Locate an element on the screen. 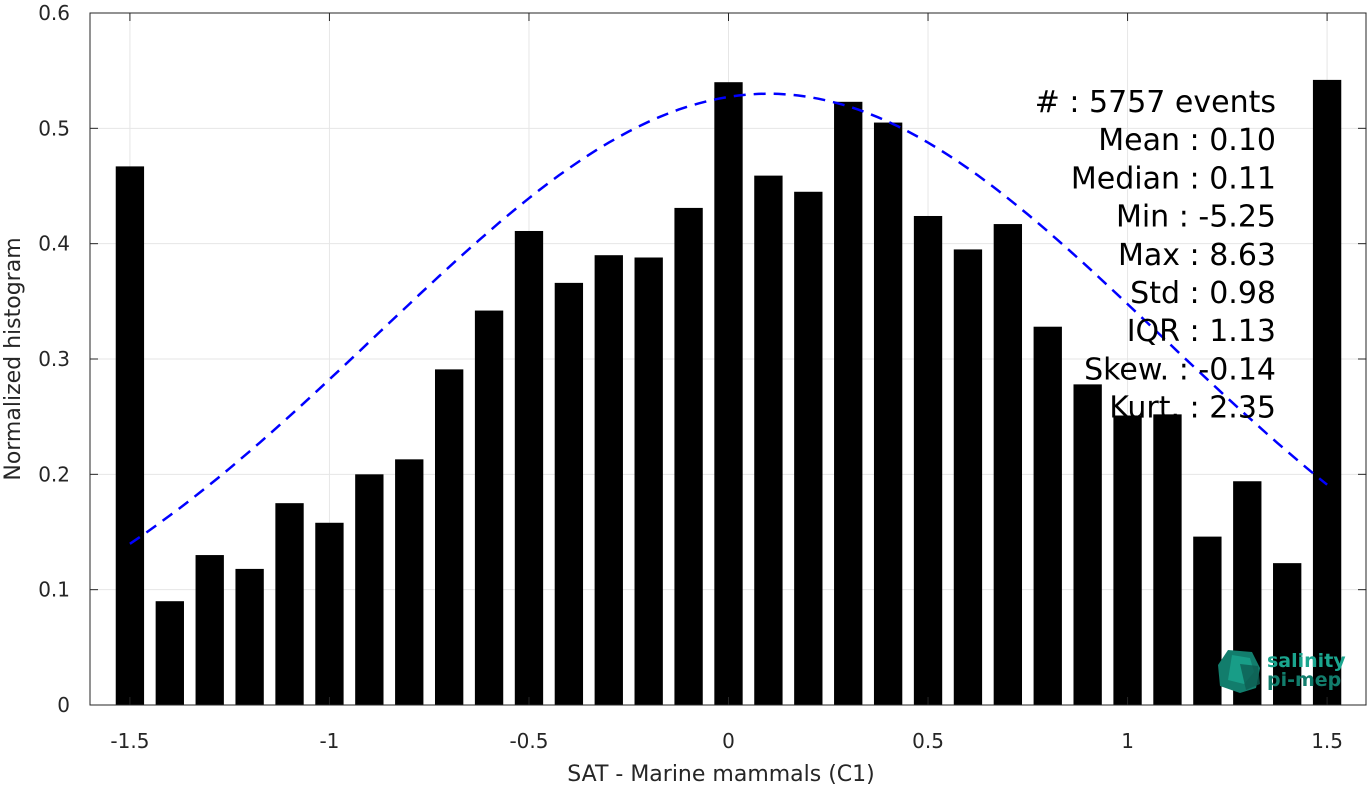 The width and height of the screenshot is (1367, 785). stat-line: Skew. : -0.14 is located at coordinates (1180, 369).